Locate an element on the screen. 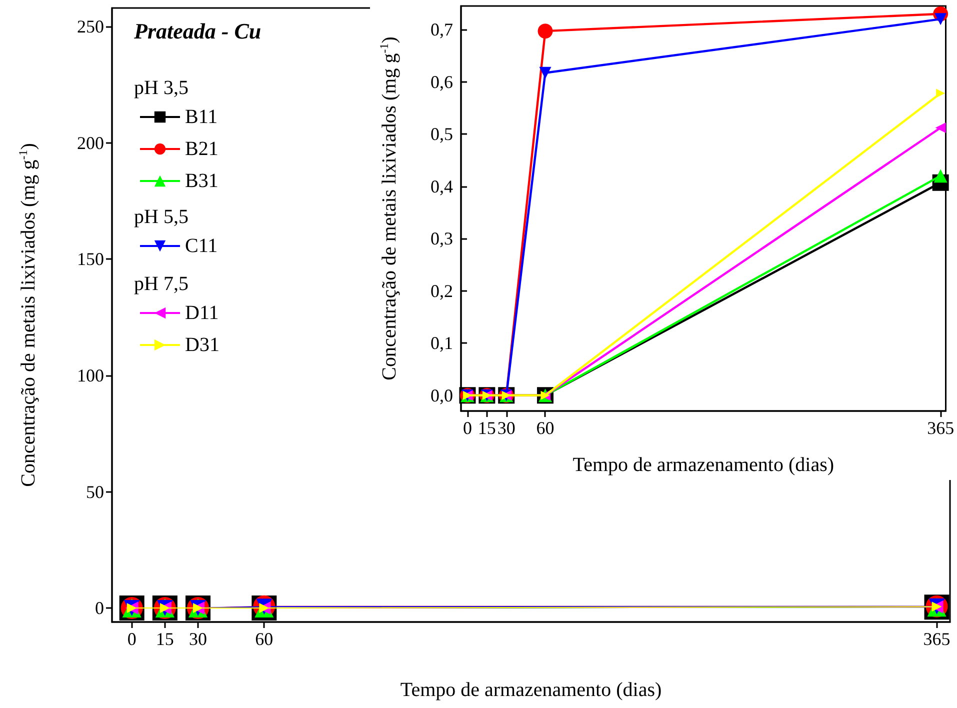  legend-label: B21 is located at coordinates (201, 149).